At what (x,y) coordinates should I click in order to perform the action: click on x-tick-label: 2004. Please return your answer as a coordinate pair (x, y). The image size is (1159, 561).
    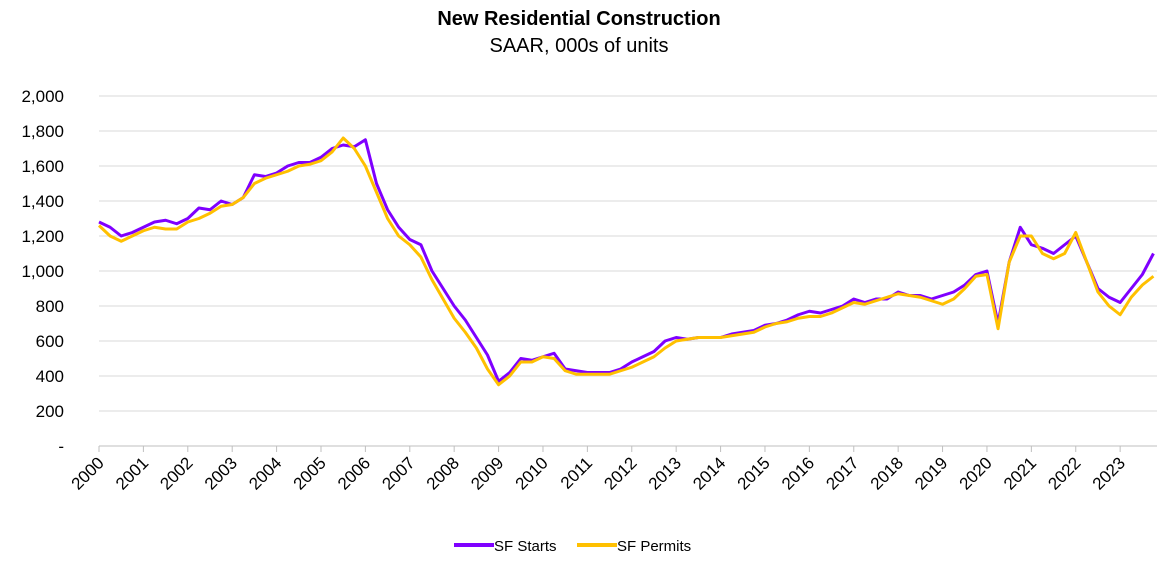
    Looking at the image, I should click on (265, 473).